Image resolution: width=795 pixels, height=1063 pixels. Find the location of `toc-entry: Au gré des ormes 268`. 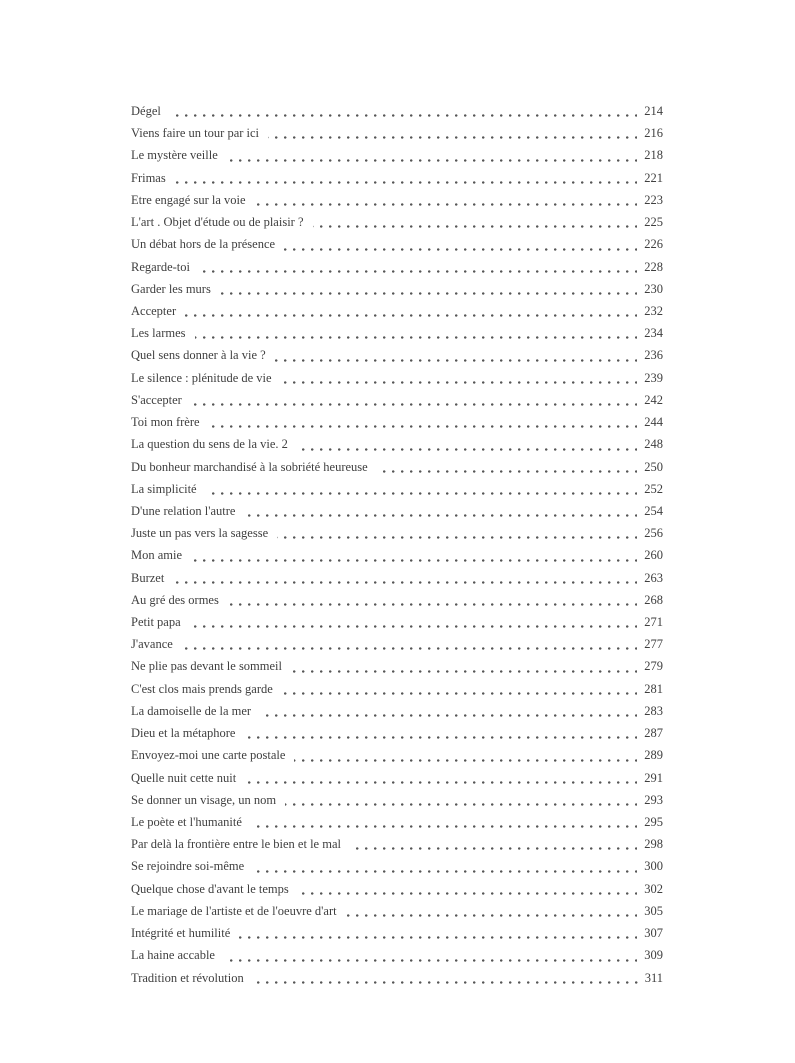

toc-entry: Au gré des ormes 268 is located at coordinates (397, 600).